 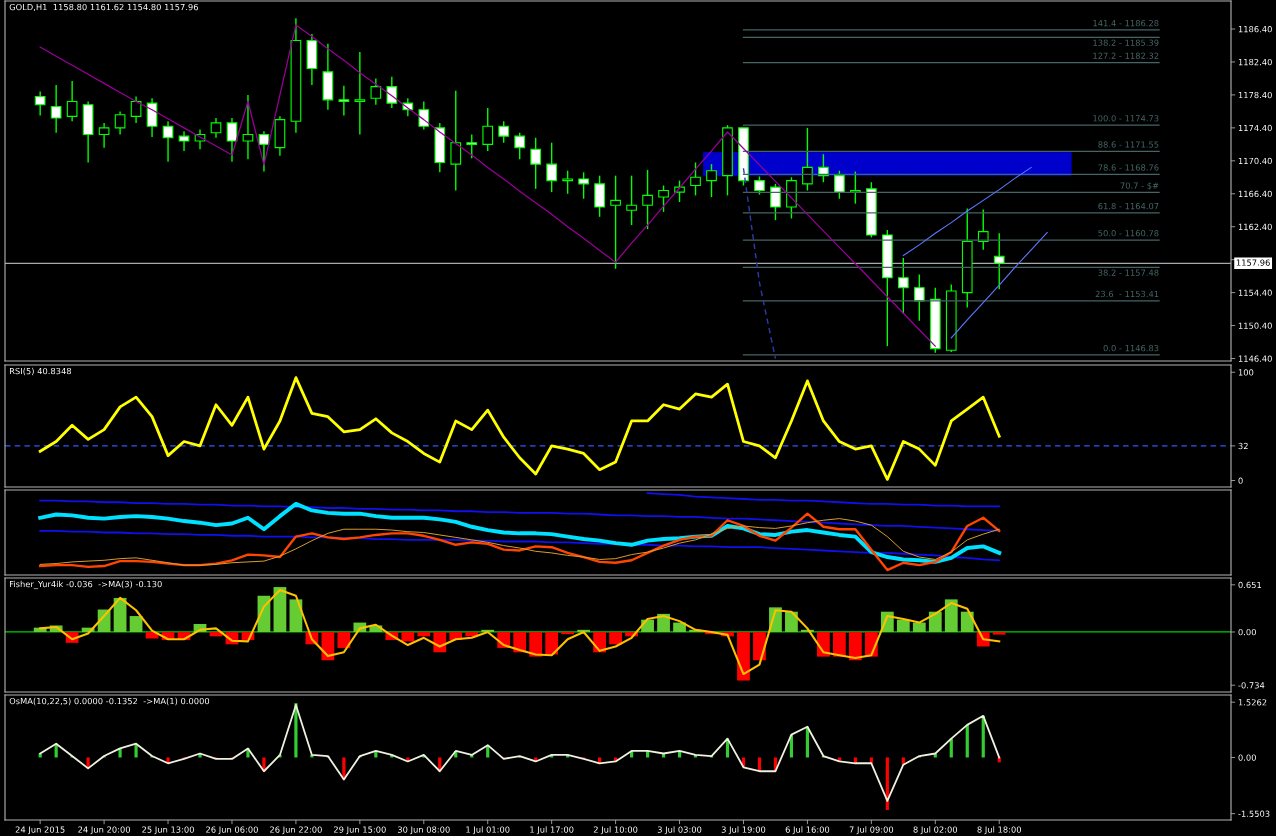 What do you see at coordinates (168, 830) in the screenshot?
I see `x-tick-label: 25 Jun 13:00` at bounding box center [168, 830].